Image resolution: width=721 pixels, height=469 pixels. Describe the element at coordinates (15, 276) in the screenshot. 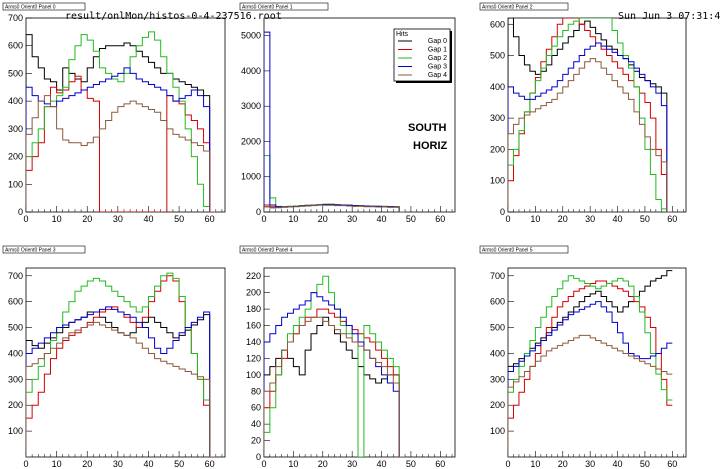

I see `y-tick-label: 700` at that location.